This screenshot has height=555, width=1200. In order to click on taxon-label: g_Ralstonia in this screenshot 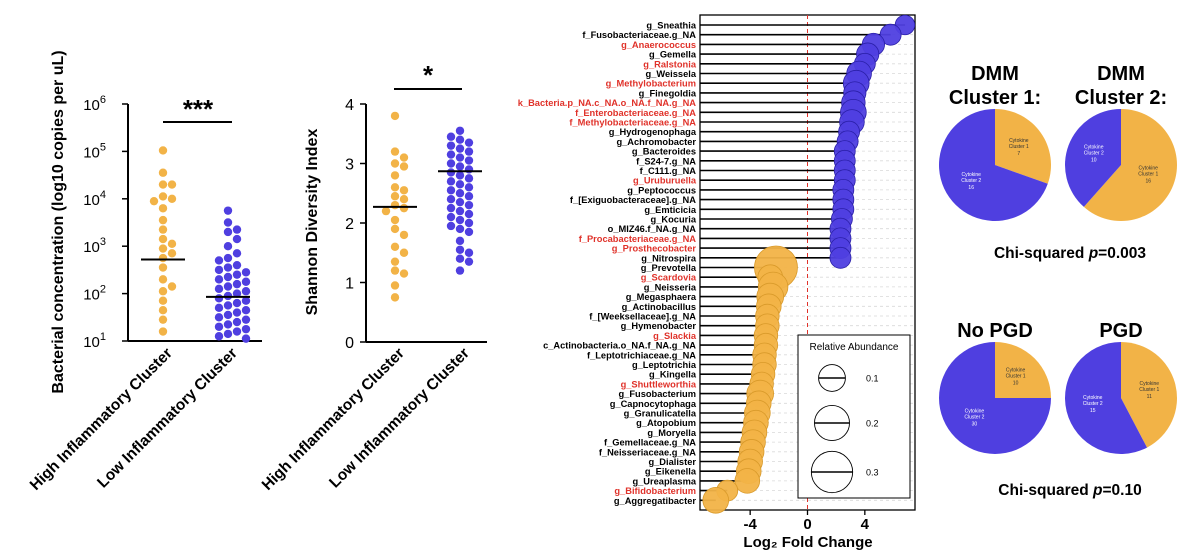, I will do `click(670, 64)`.